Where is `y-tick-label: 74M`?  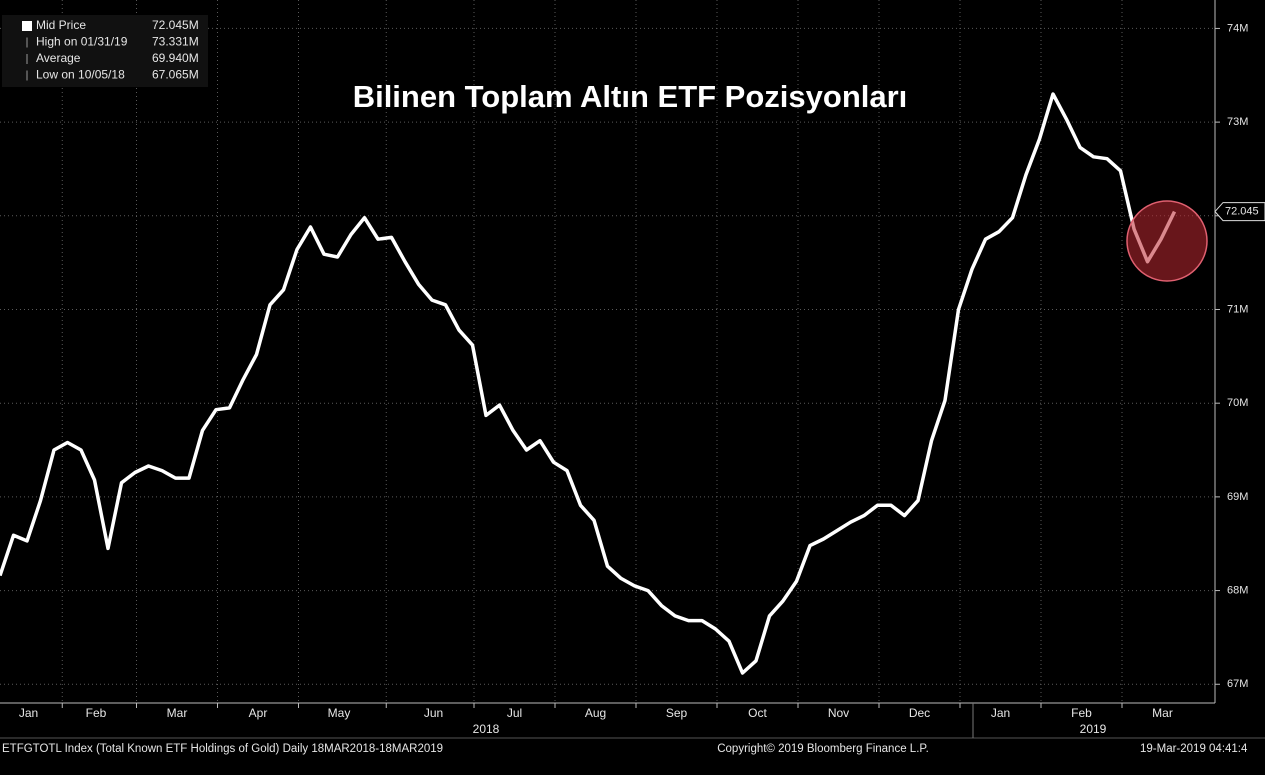 y-tick-label: 74M is located at coordinates (1237, 28).